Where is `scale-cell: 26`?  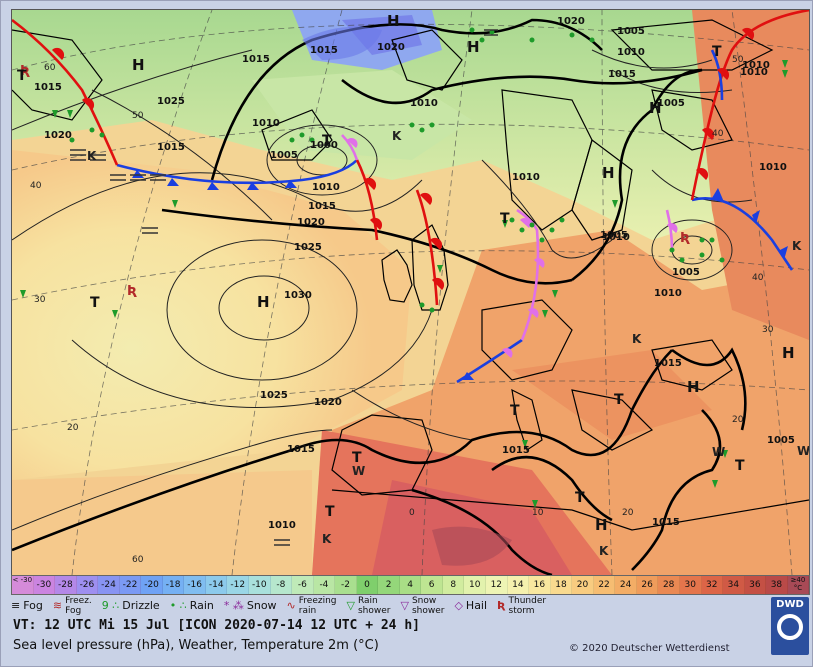
scale-cell: 26 is located at coordinates (647, 585).